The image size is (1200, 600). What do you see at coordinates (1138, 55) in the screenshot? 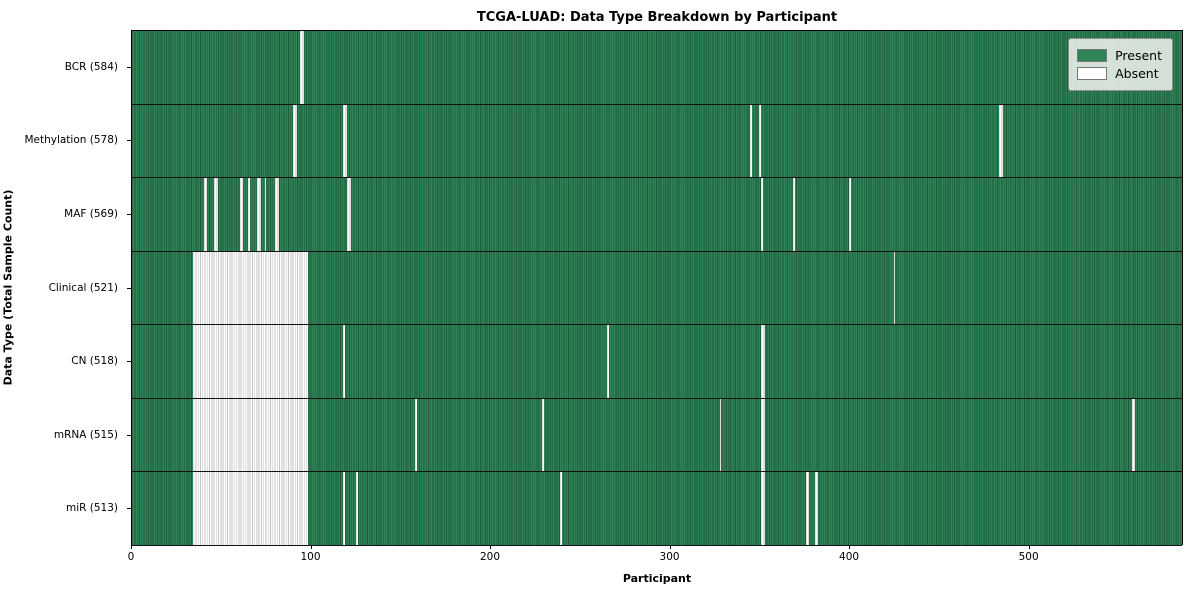
I see `legend-label: Present` at bounding box center [1138, 55].